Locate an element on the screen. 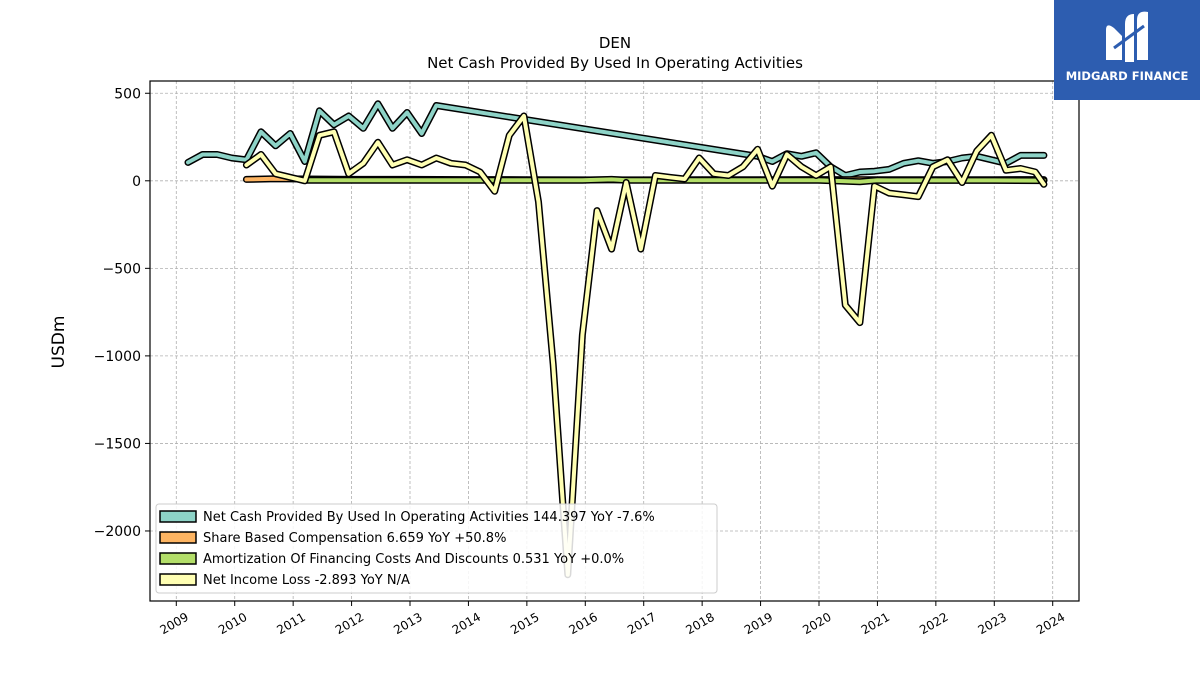  brand-name: MIDGARD FINANCE is located at coordinates (1127, 76).